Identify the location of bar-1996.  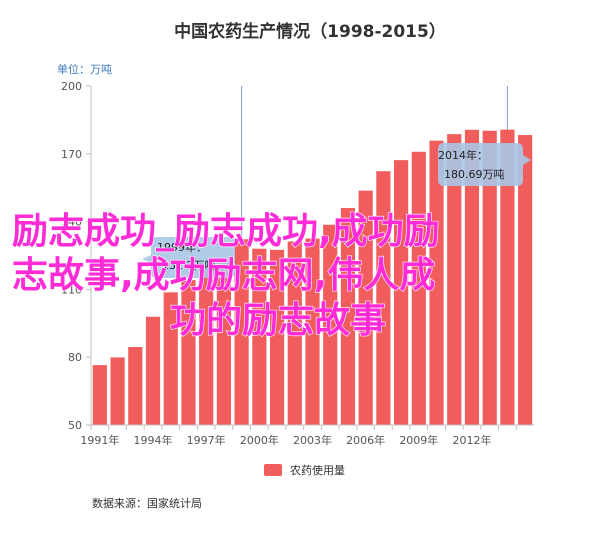
(188, 352).